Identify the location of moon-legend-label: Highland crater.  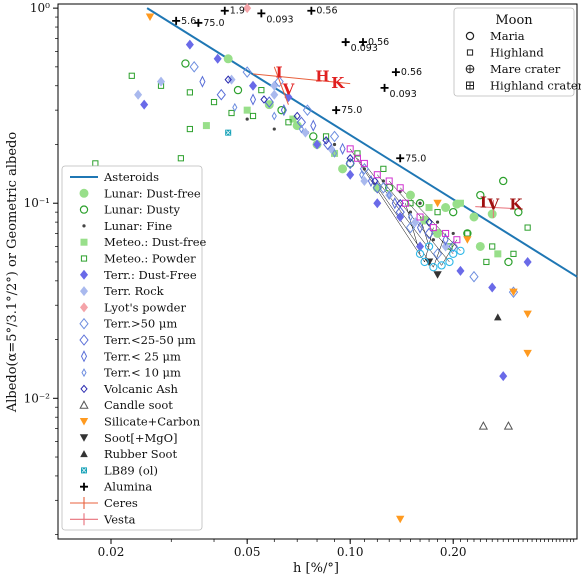
(535, 86).